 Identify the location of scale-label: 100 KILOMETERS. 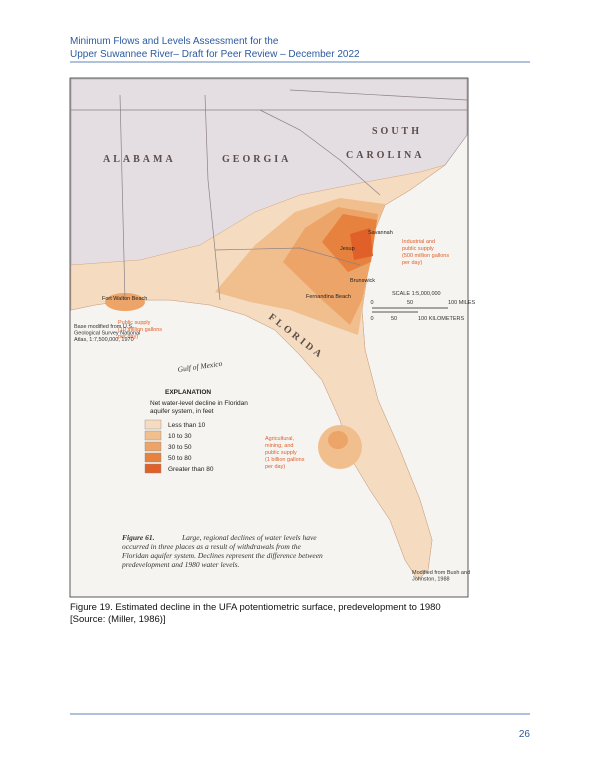
(441, 319).